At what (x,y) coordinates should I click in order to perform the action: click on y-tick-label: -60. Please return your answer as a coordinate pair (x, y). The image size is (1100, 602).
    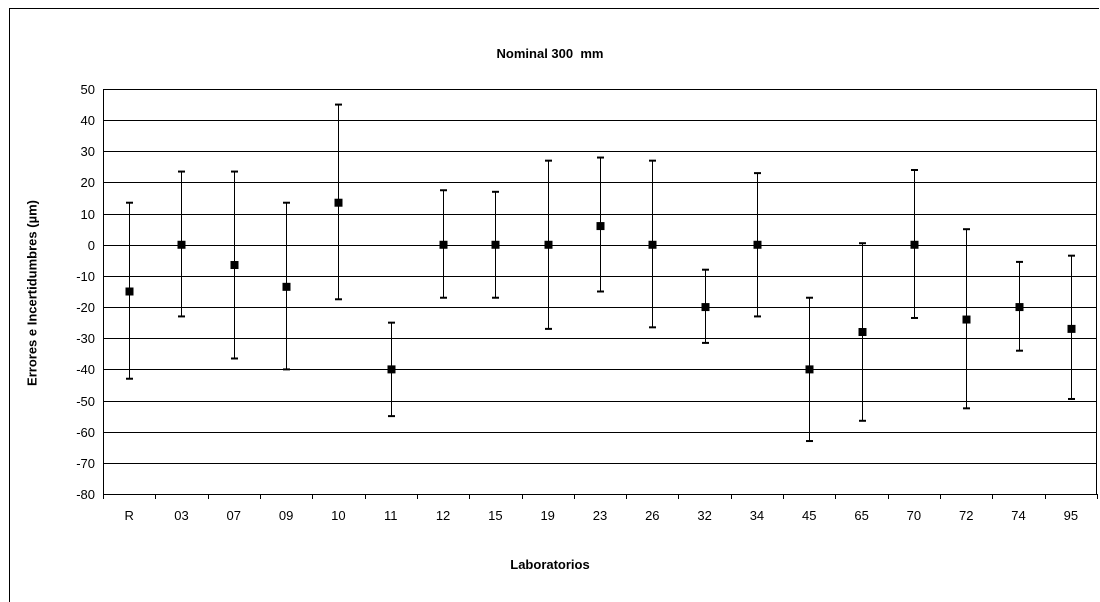
    Looking at the image, I should click on (85, 432).